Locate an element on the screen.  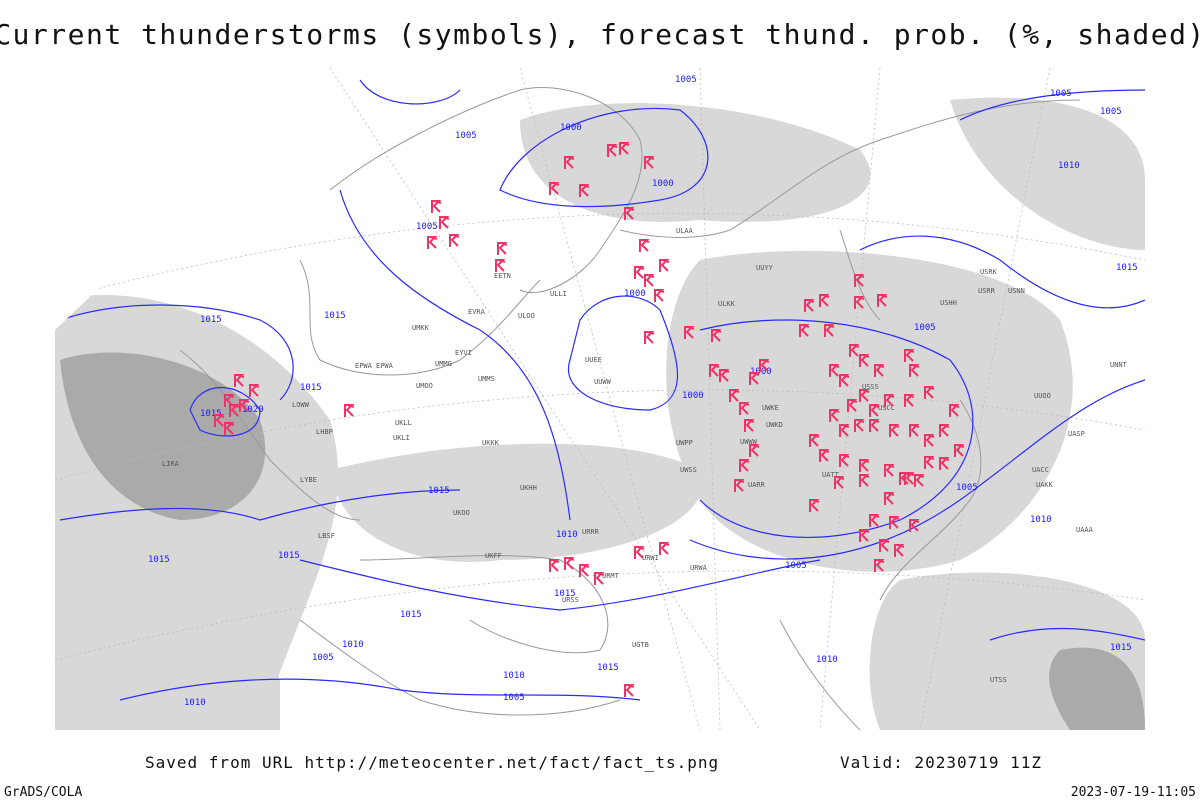
station-label: URWI is located at coordinates (650, 558).